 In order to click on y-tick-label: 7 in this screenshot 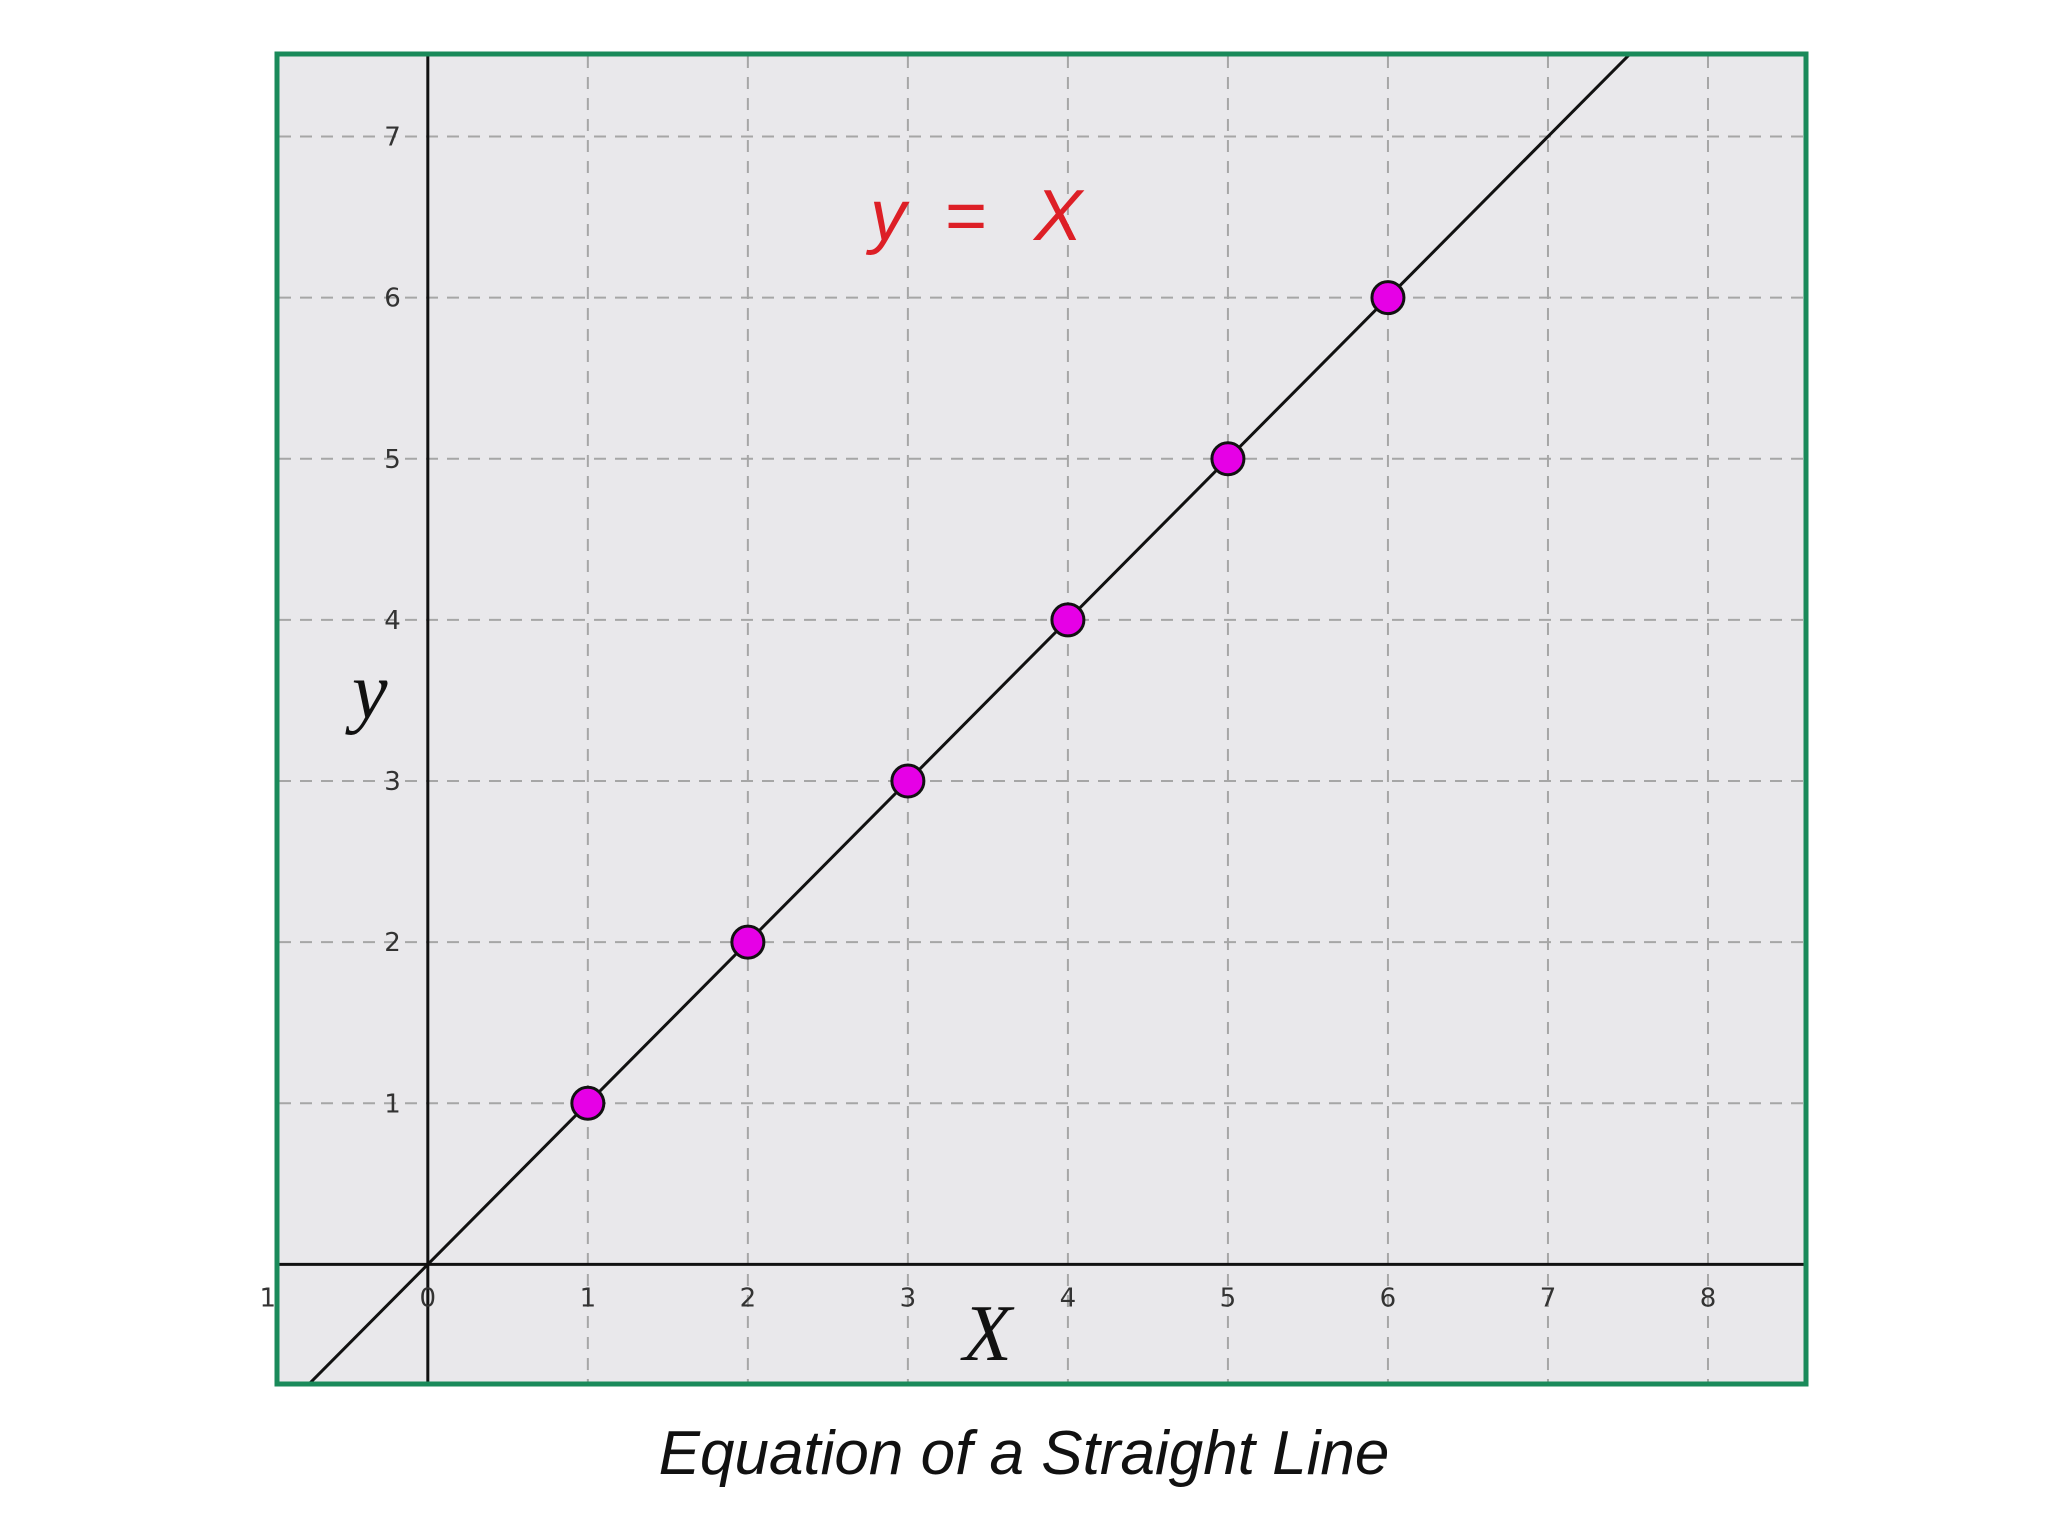, I will do `click(392, 138)`.